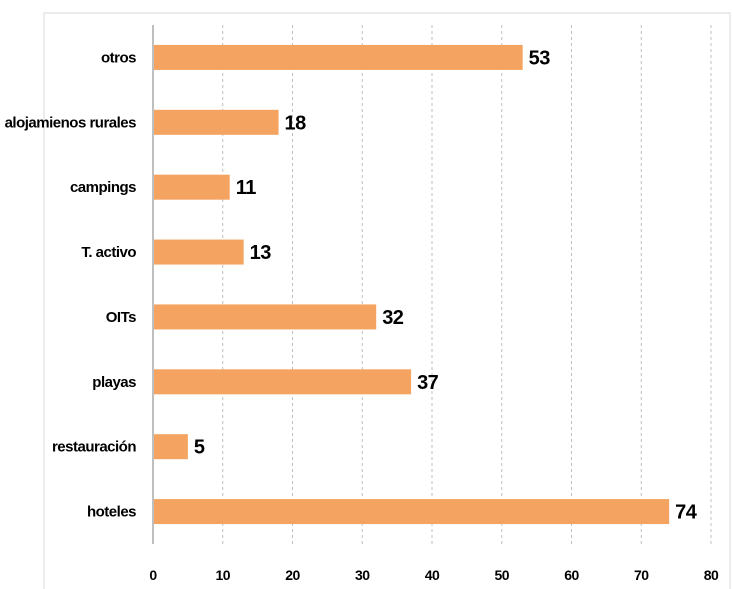 The image size is (732, 589). Describe the element at coordinates (94, 447) in the screenshot. I see `category-label: restauración` at that location.